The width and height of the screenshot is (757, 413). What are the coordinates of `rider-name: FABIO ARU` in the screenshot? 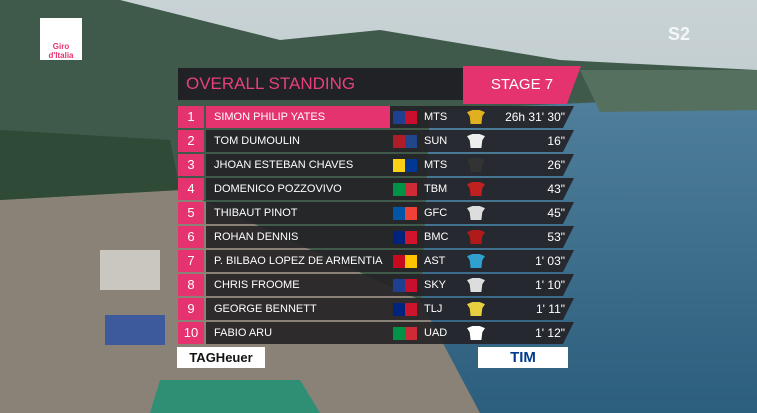 It's located at (243, 333).